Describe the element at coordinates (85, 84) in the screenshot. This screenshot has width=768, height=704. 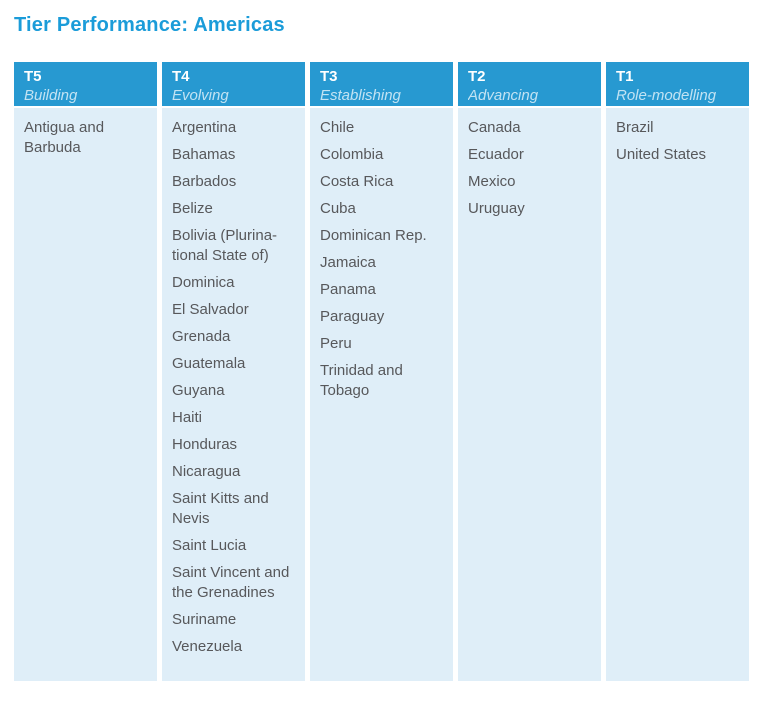
I see `tier-column-header: T5 Building` at that location.